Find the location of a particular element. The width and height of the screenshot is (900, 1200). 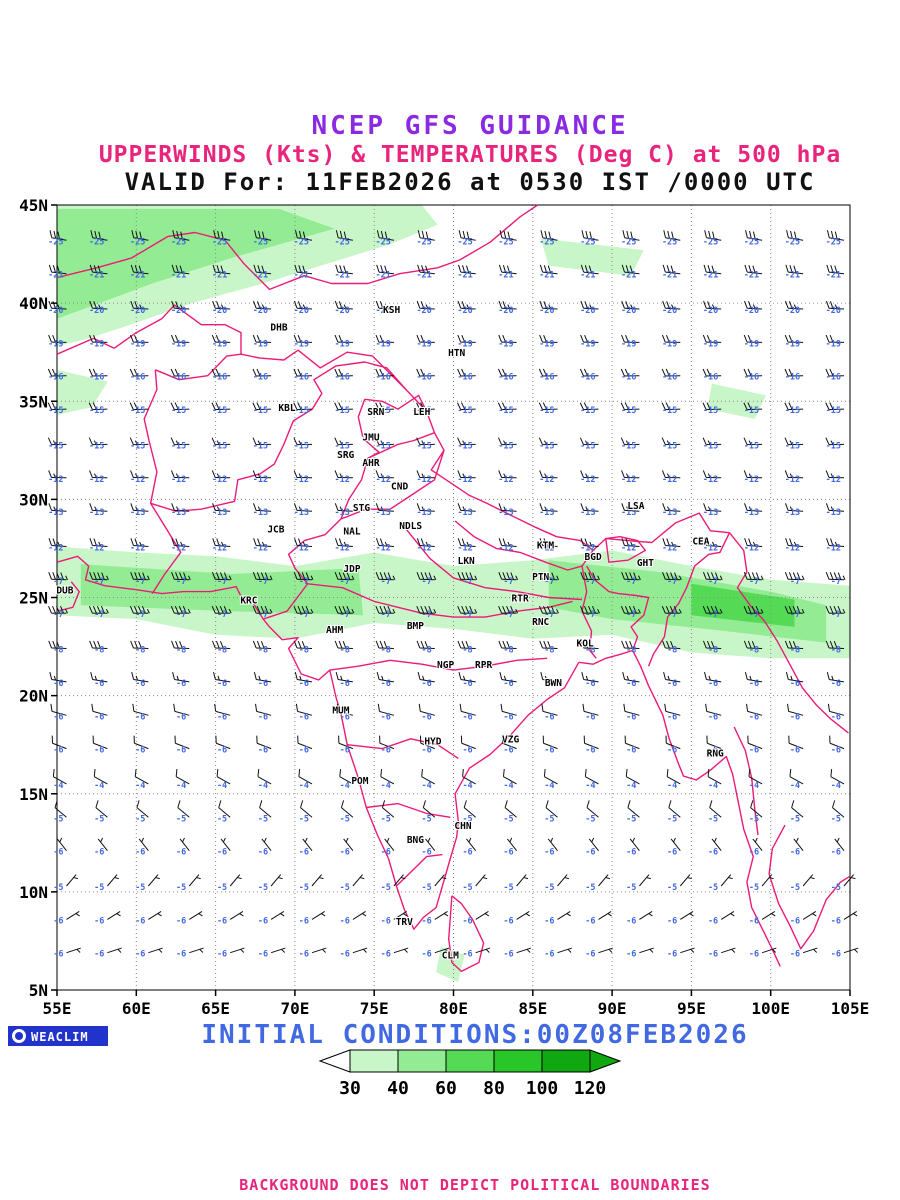

city-label: HTN is located at coordinates (456, 353).